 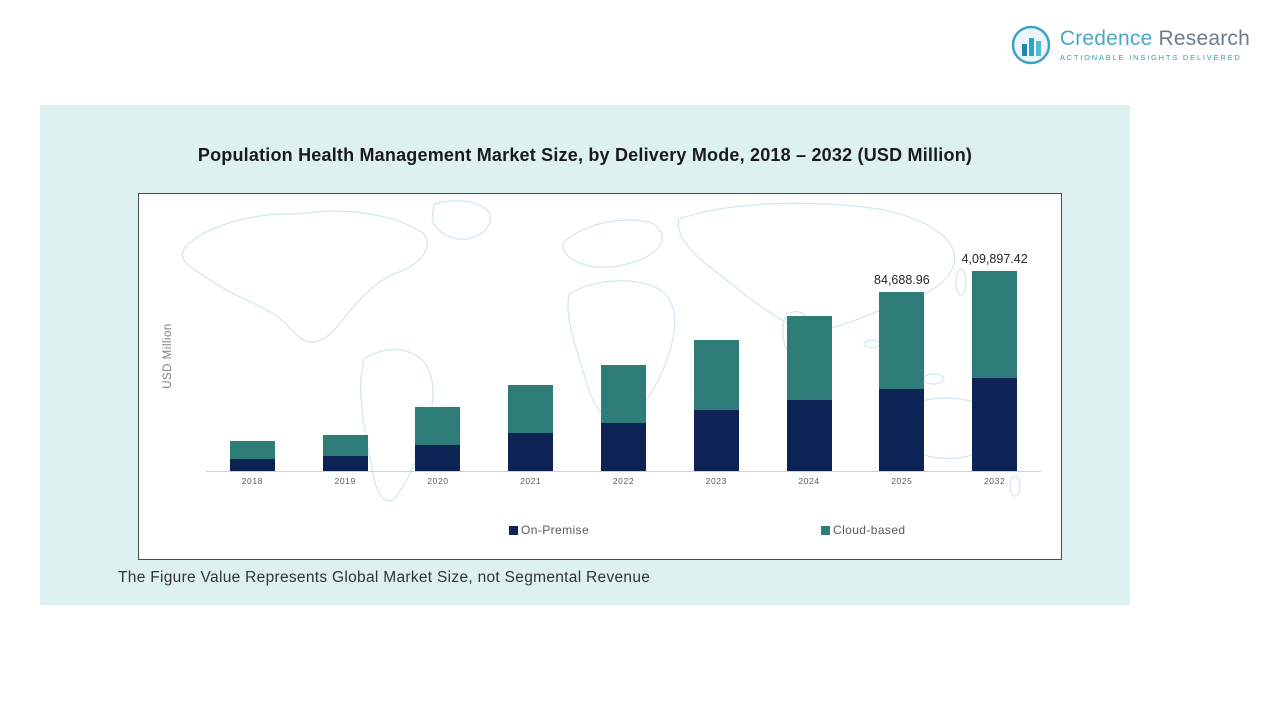 What do you see at coordinates (809, 481) in the screenshot?
I see `x-tick-label-2024: 2024` at bounding box center [809, 481].